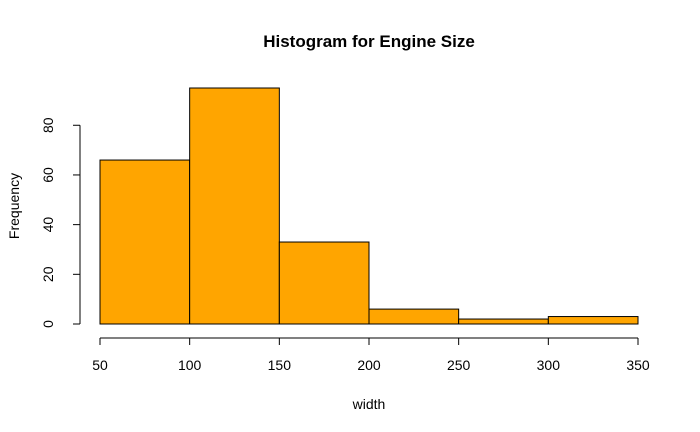 The image size is (700, 432). I want to click on y-tick-label-60: 60, so click(48, 175).